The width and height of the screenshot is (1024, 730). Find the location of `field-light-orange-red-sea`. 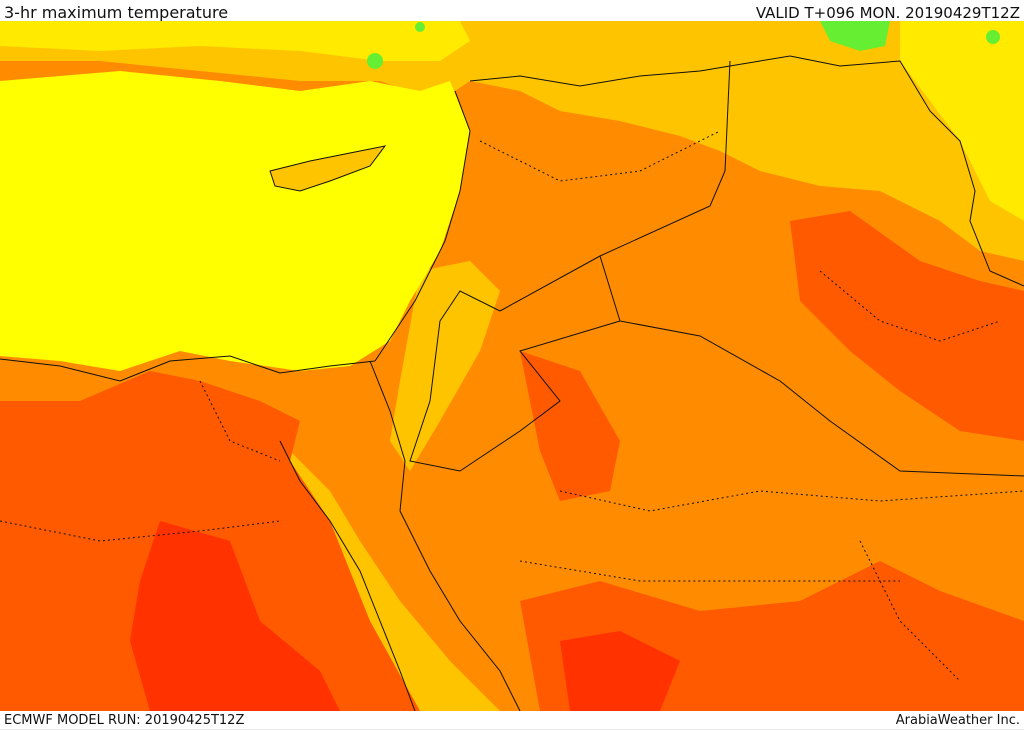

field-light-orange-red-sea is located at coordinates (390, 576).